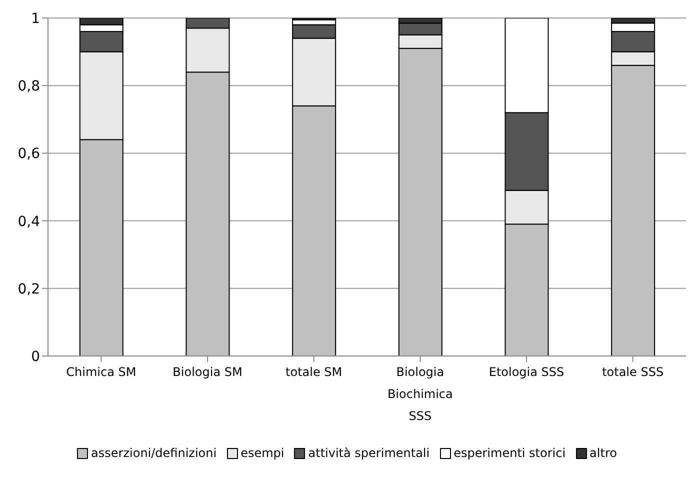 Image resolution: width=700 pixels, height=479 pixels. What do you see at coordinates (603, 453) in the screenshot?
I see `legend-label: altro` at bounding box center [603, 453].